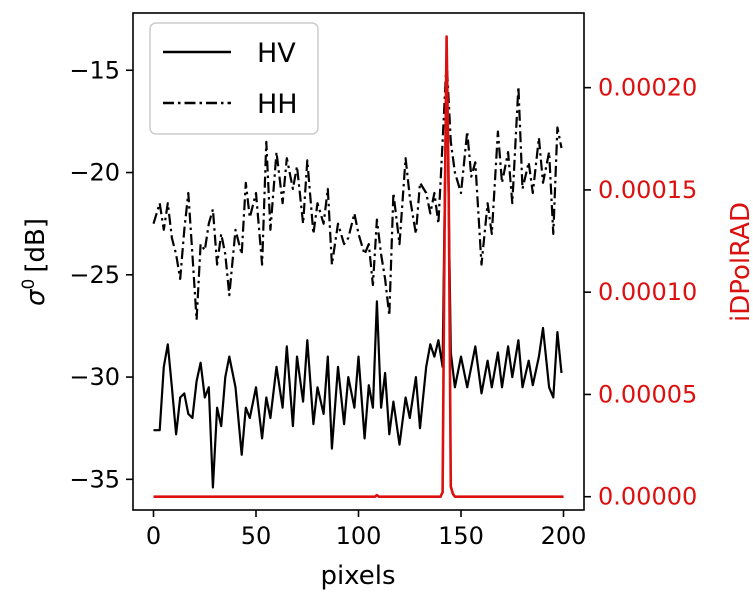 The width and height of the screenshot is (753, 592). I want to click on y-right-tick-label: 0.00020, so click(647, 88).